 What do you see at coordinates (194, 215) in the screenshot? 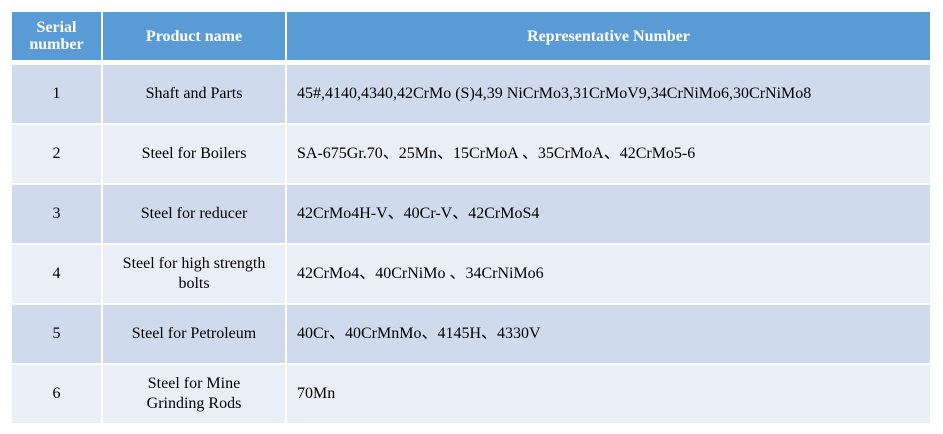
I see `product-cell: Steel for reducer` at bounding box center [194, 215].